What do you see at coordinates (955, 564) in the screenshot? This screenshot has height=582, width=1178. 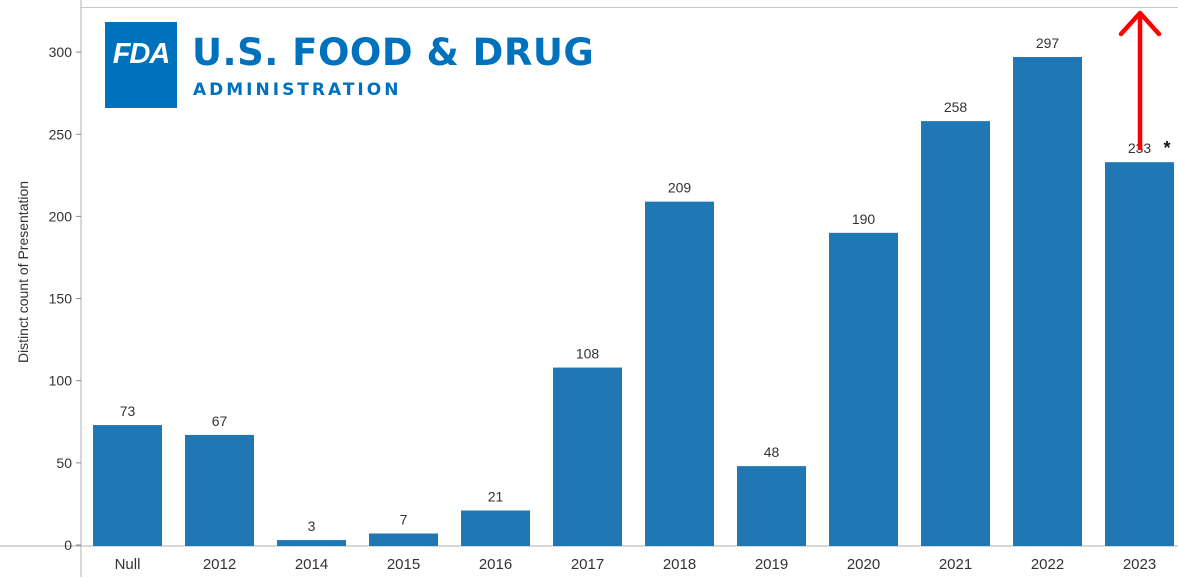 I see `x-tick-label-2021: 2021` at bounding box center [955, 564].